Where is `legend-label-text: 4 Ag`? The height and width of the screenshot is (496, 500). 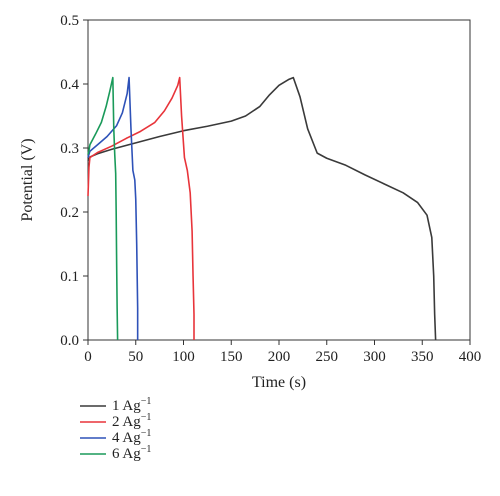 legend-label-text: 4 Ag is located at coordinates (126, 438).